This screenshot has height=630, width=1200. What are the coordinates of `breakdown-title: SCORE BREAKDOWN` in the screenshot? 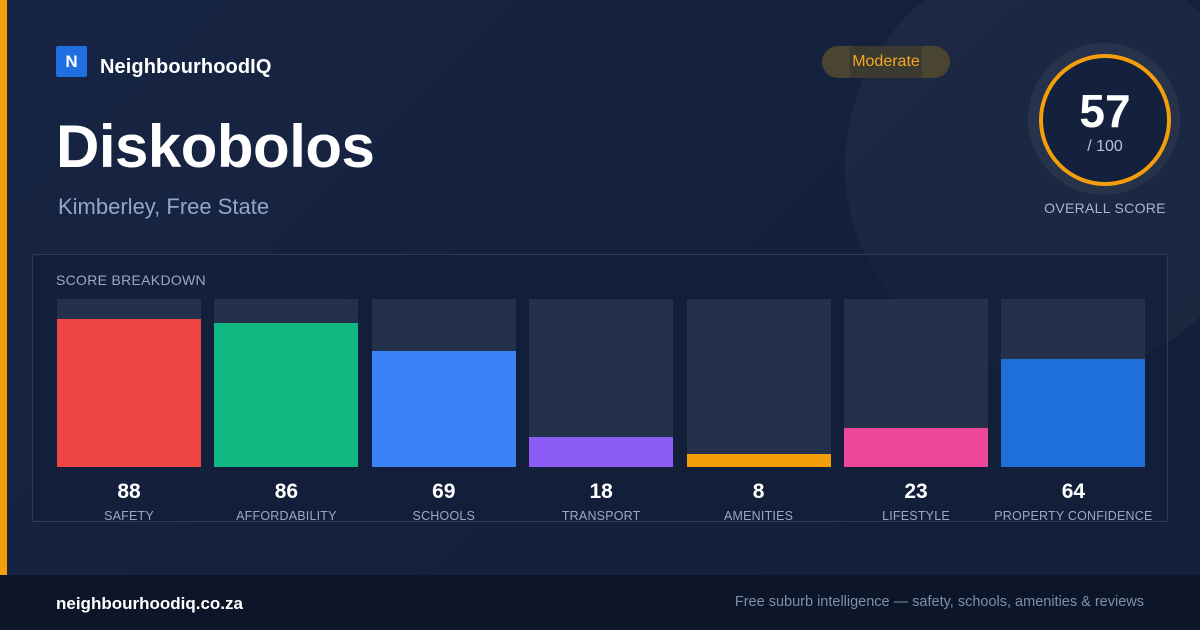 It's located at (131, 280).